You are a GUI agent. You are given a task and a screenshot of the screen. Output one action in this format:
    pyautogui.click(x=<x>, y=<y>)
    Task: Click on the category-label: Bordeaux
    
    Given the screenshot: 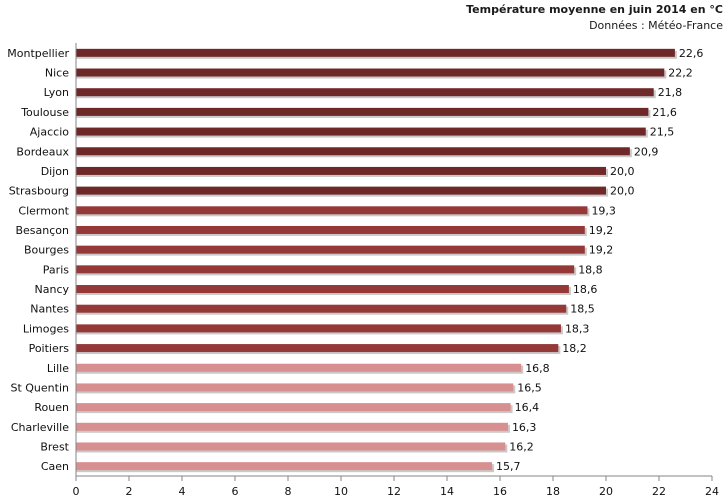 What is the action you would take?
    pyautogui.click(x=42, y=151)
    